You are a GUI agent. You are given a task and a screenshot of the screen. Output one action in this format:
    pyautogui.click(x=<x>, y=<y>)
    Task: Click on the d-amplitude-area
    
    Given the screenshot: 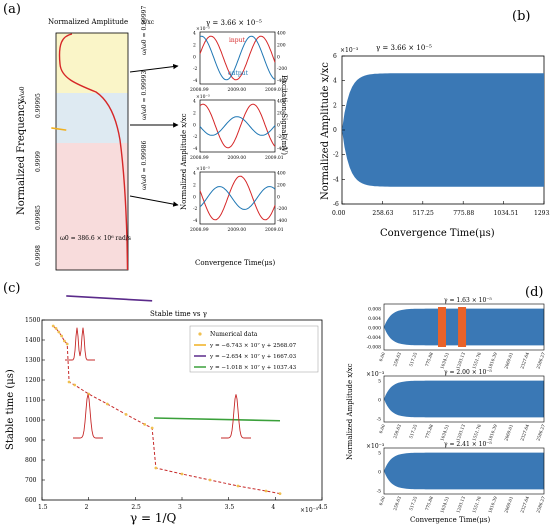 What is the action you would take?
    pyautogui.click(x=464, y=399)
    